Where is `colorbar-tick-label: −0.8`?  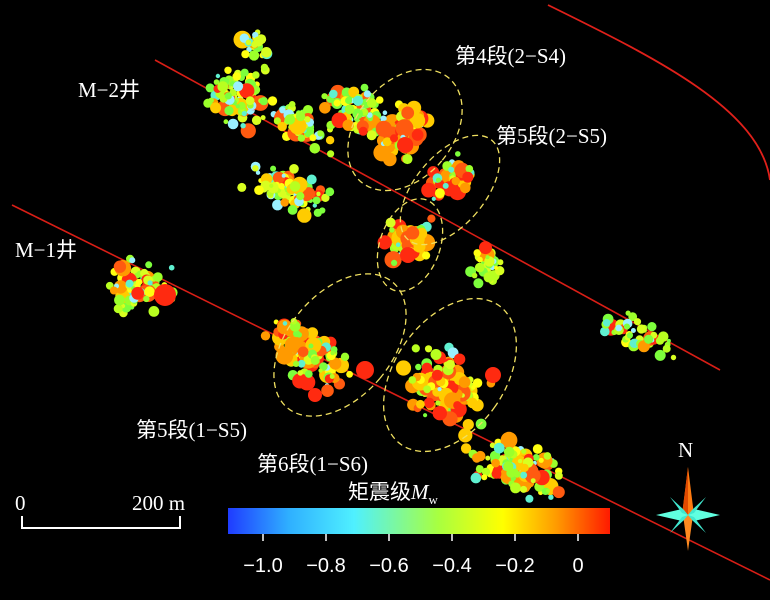
colorbar-tick-label: −0.8 is located at coordinates (325, 566).